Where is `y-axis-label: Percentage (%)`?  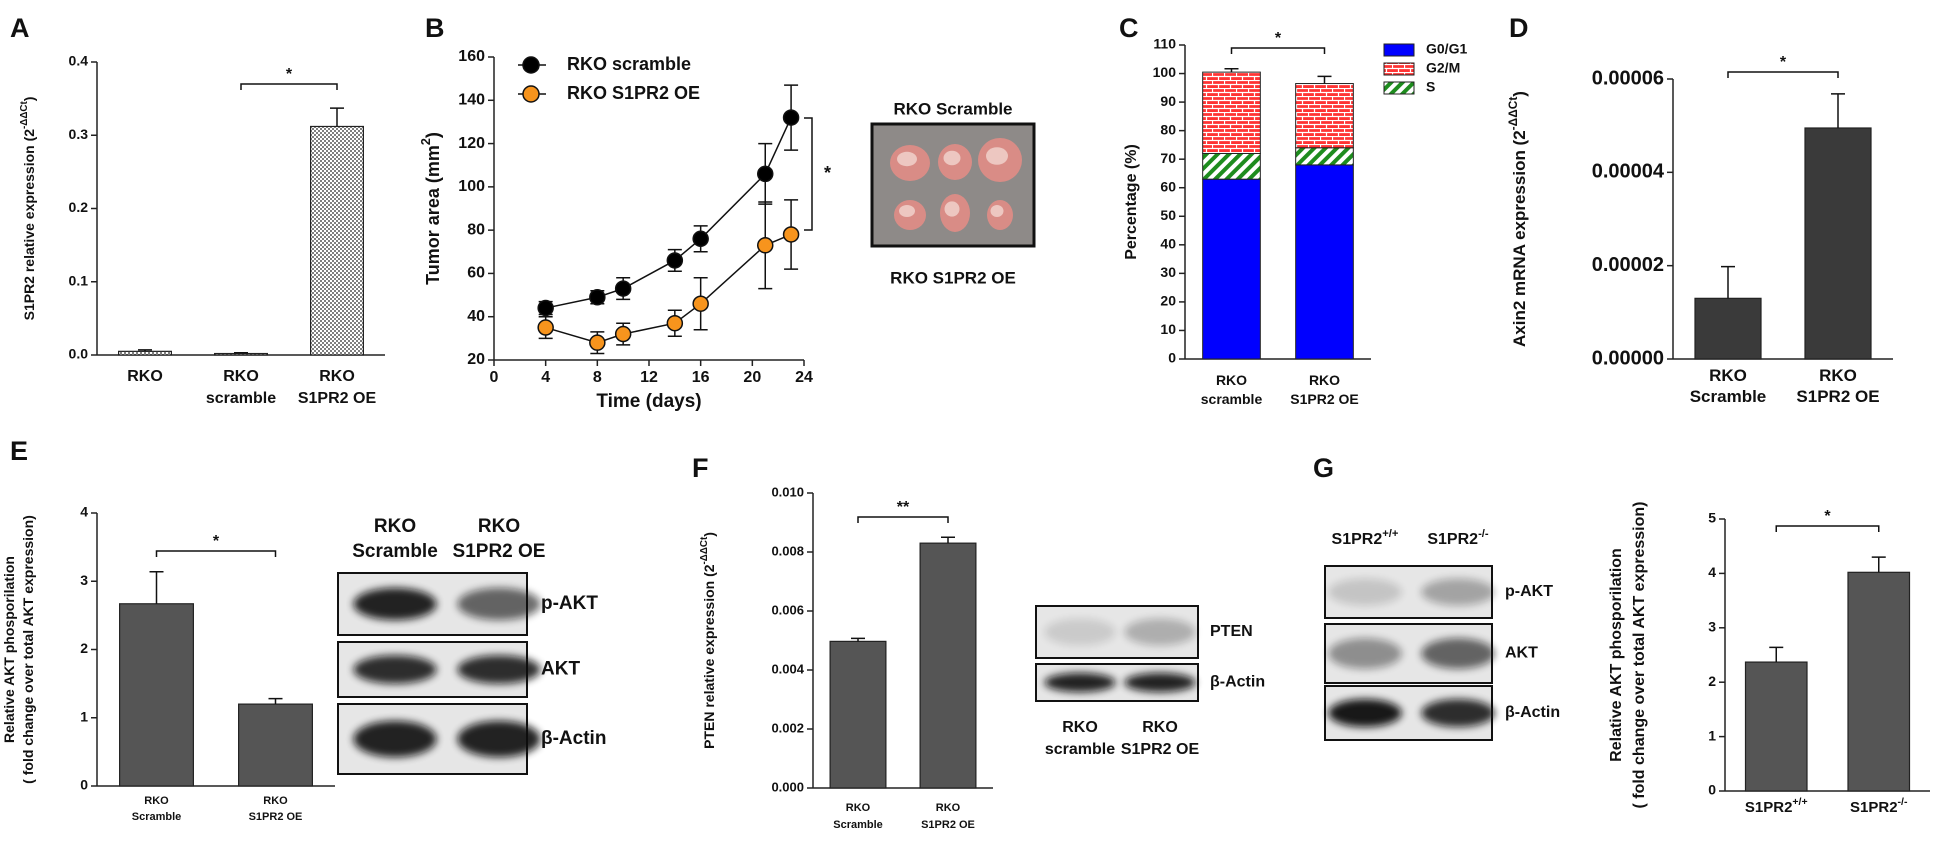
y-axis-label: Percentage (%) is located at coordinates (1131, 202).